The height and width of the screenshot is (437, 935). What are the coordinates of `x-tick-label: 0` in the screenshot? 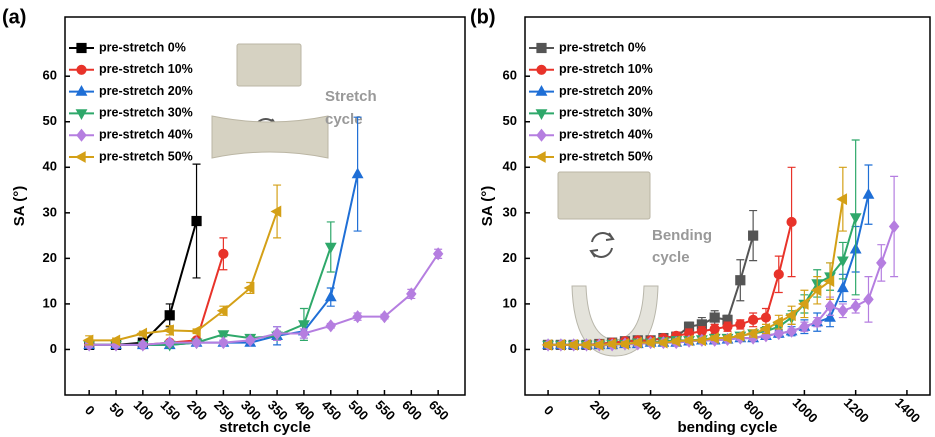 It's located at (90, 410).